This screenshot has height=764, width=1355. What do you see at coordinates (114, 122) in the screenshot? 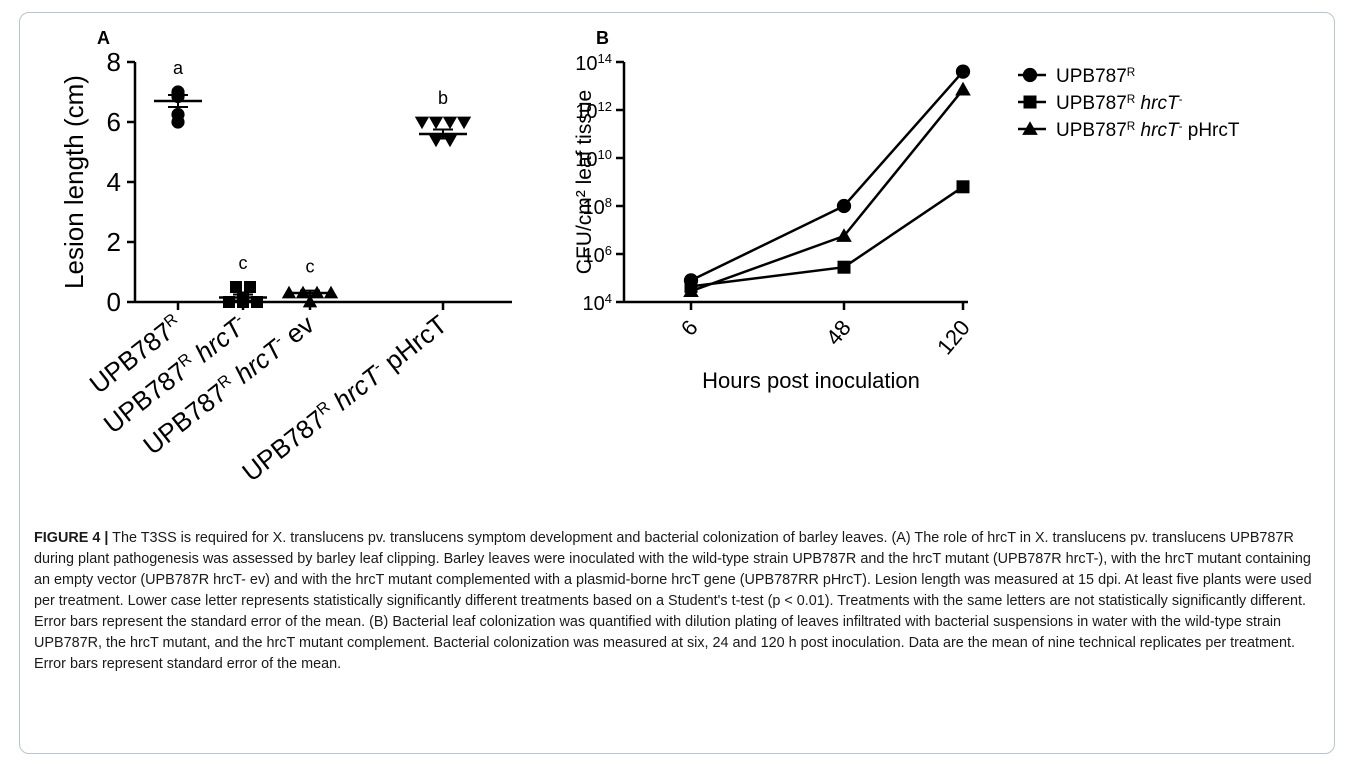
I see `panel-a-y-tick-label: 6` at bounding box center [114, 122].